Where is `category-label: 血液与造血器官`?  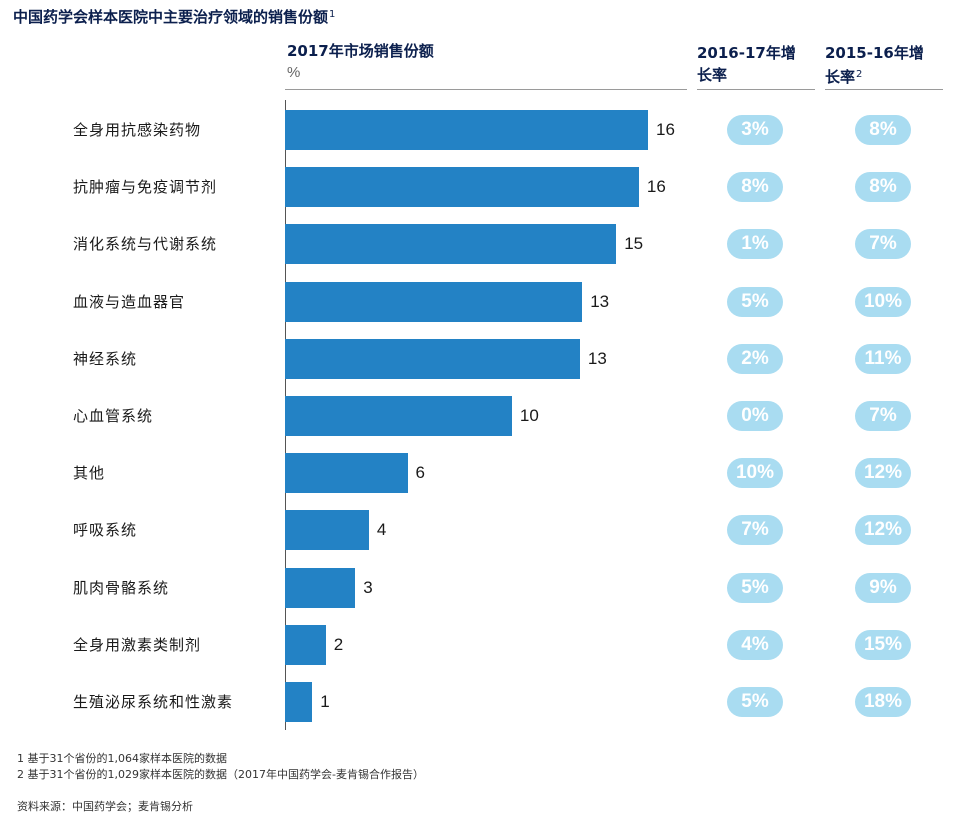
category-label: 血液与造血器官 is located at coordinates (129, 301).